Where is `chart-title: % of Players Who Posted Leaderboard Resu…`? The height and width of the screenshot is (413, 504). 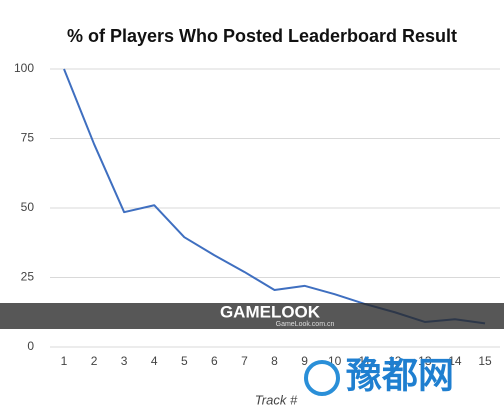
chart-title: % of Players Who Posted Leaderboard Resu… is located at coordinates (262, 36).